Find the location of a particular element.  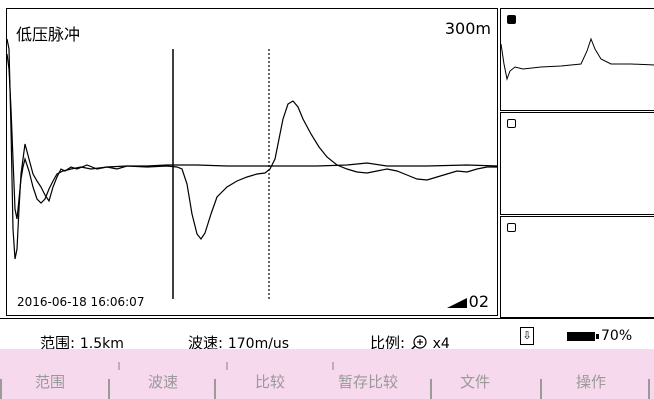

usb-icon: ⇩ is located at coordinates (527, 336).